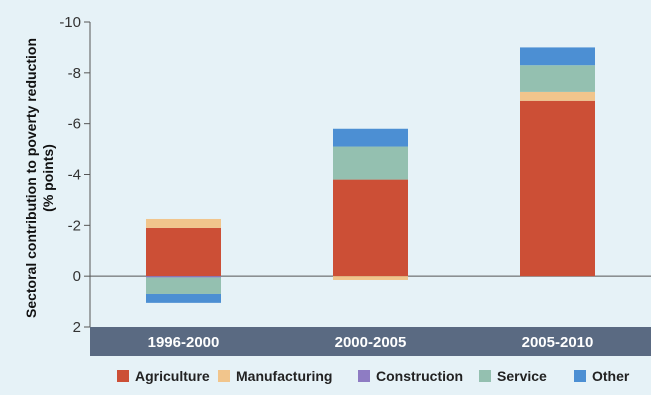 The image size is (651, 395). What do you see at coordinates (183, 277) in the screenshot?
I see `bar-segment-construction` at bounding box center [183, 277].